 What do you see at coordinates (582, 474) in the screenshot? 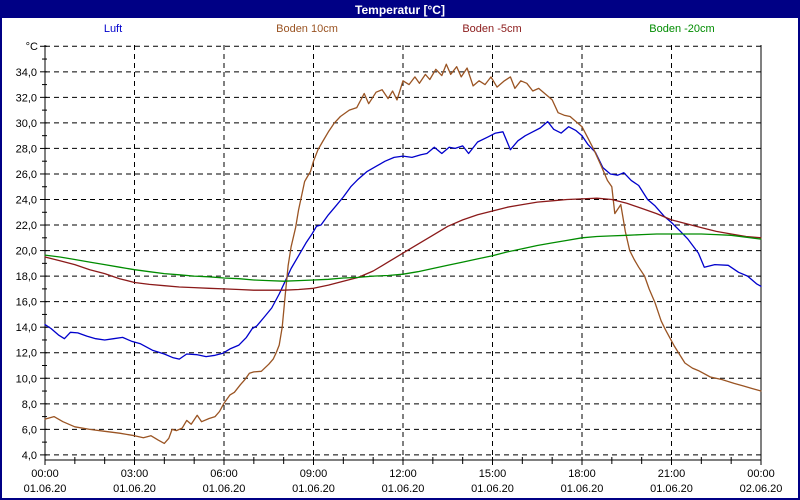
I see `svg-text: 18:00` at bounding box center [582, 474].